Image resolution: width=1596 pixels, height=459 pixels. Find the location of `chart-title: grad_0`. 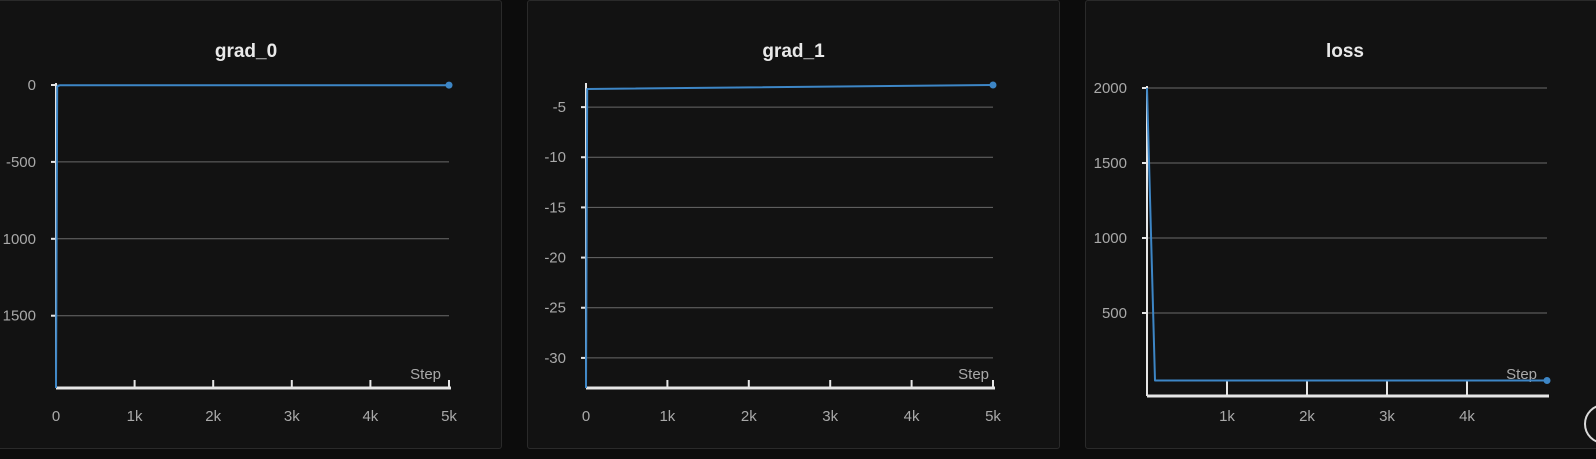

chart-title: grad_0 is located at coordinates (246, 51).